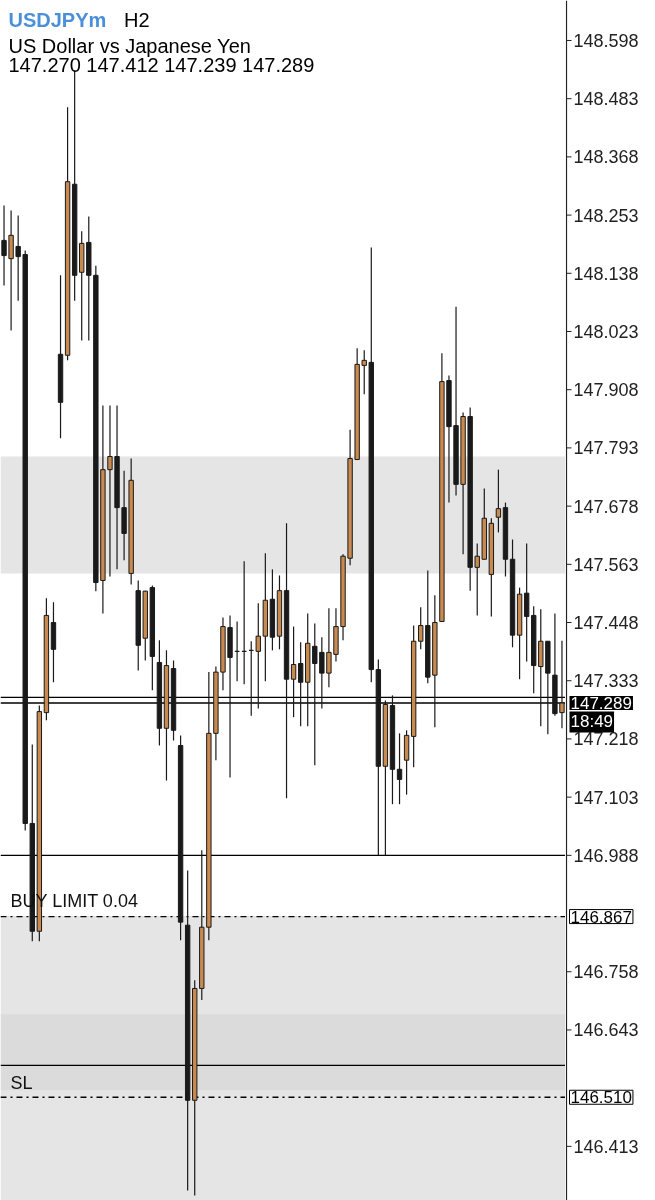 The image size is (655, 1200). I want to click on y-tick-label: 147.678, so click(606, 506).